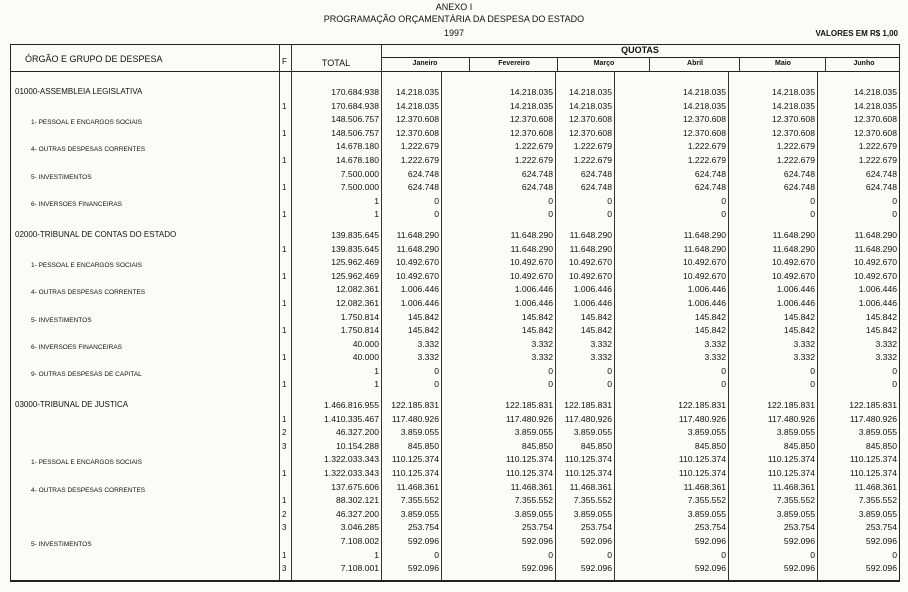  I want to click on total-value: 88.302.121, so click(357, 500).